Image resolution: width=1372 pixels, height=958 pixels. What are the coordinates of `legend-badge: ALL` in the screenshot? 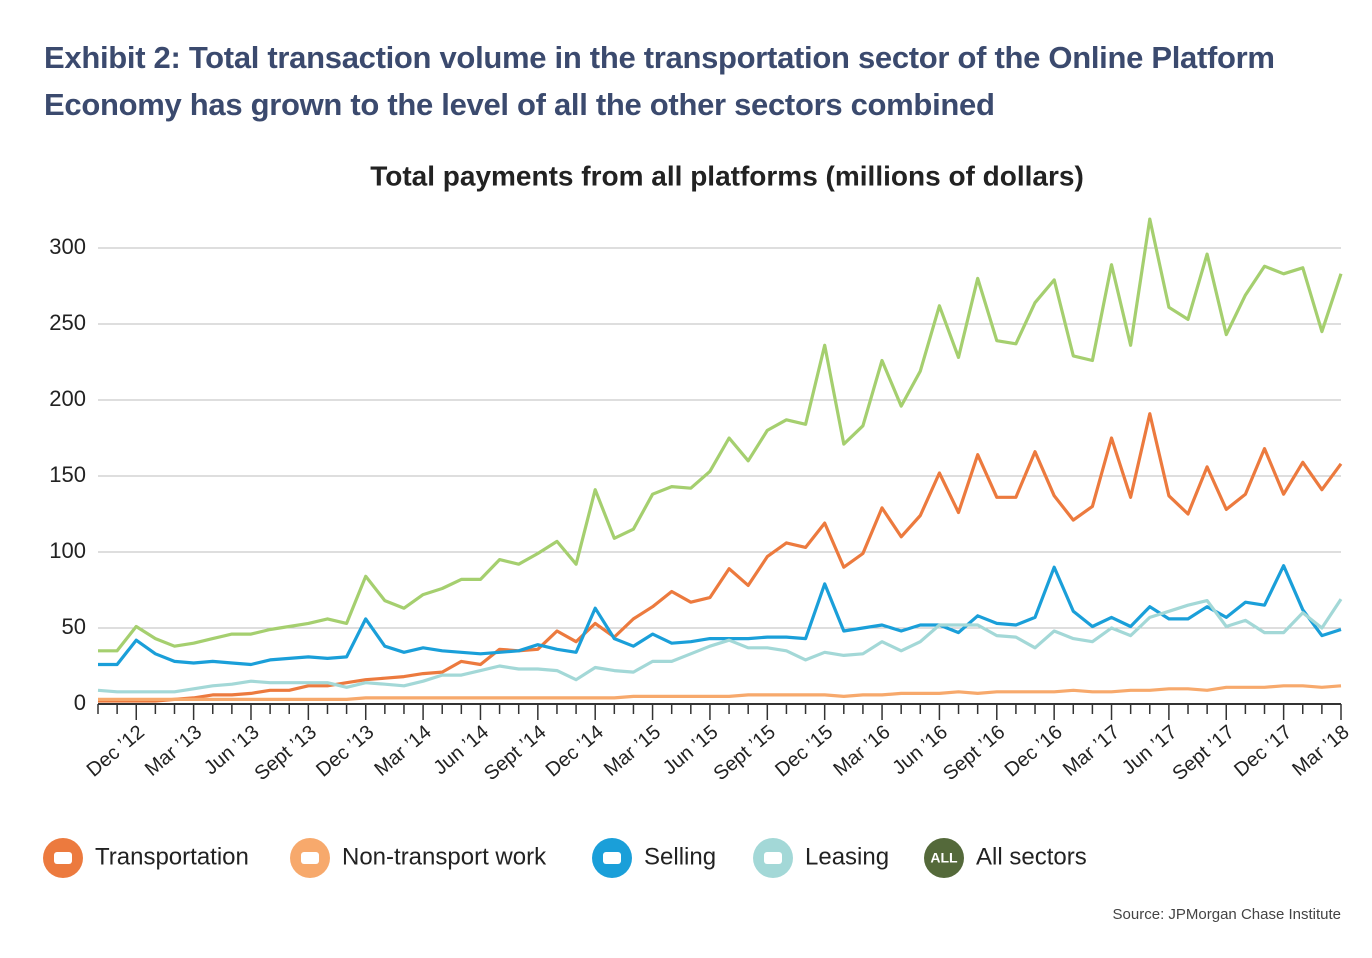 It's located at (944, 858).